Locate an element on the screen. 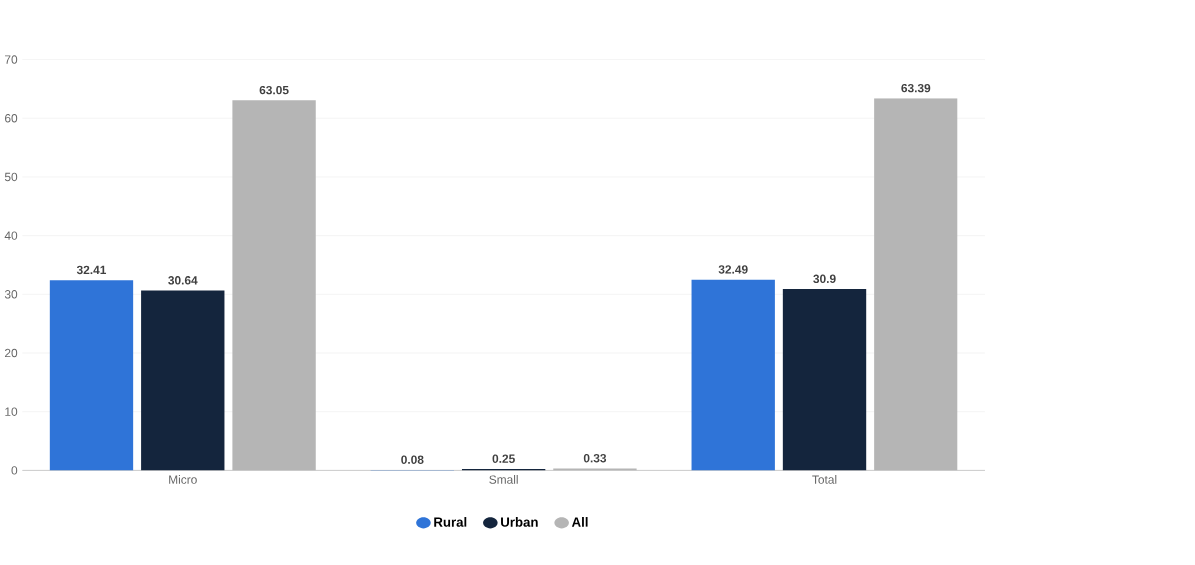 The height and width of the screenshot is (565, 1195). x-tick-label: Total is located at coordinates (824, 479).